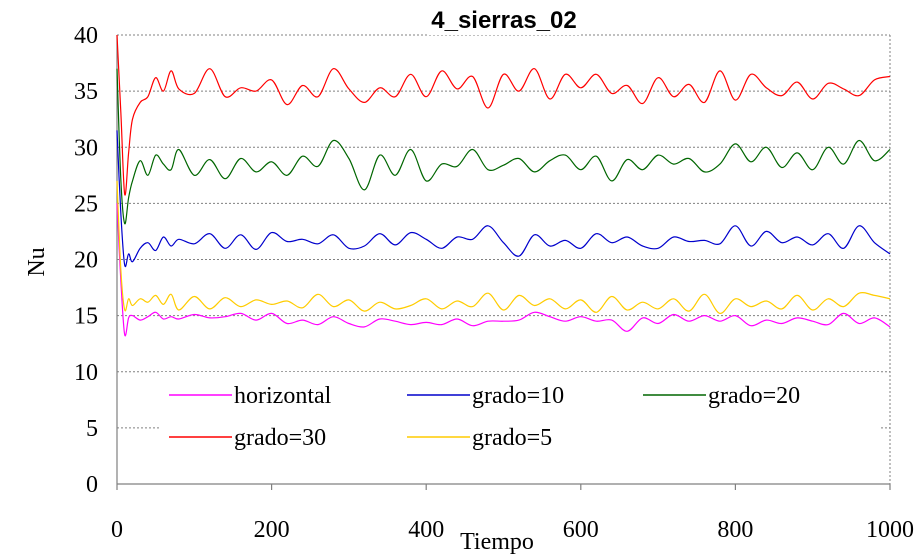 Image resolution: width=924 pixels, height=555 pixels. I want to click on x-tick-label: 0, so click(117, 530).